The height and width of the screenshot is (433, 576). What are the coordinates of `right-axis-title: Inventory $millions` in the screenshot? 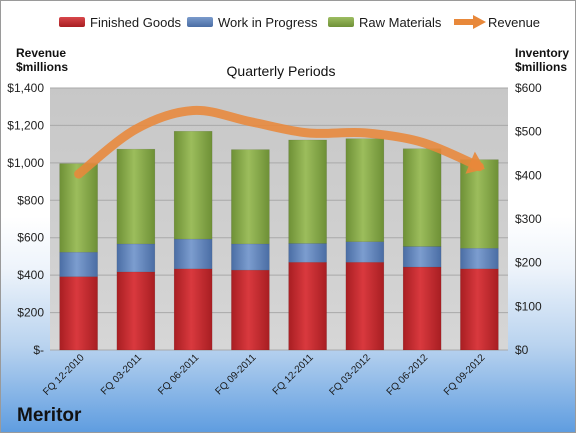 It's located at (542, 60).